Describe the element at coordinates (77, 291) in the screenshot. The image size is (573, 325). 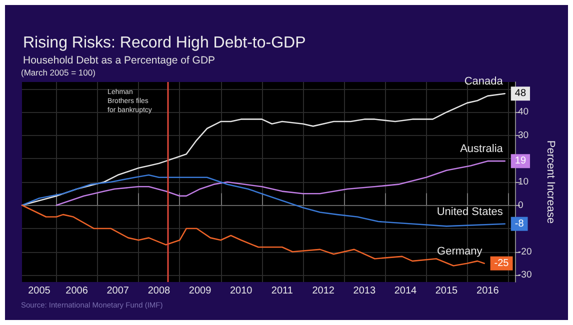
I see `x-tick-label: 2006` at that location.